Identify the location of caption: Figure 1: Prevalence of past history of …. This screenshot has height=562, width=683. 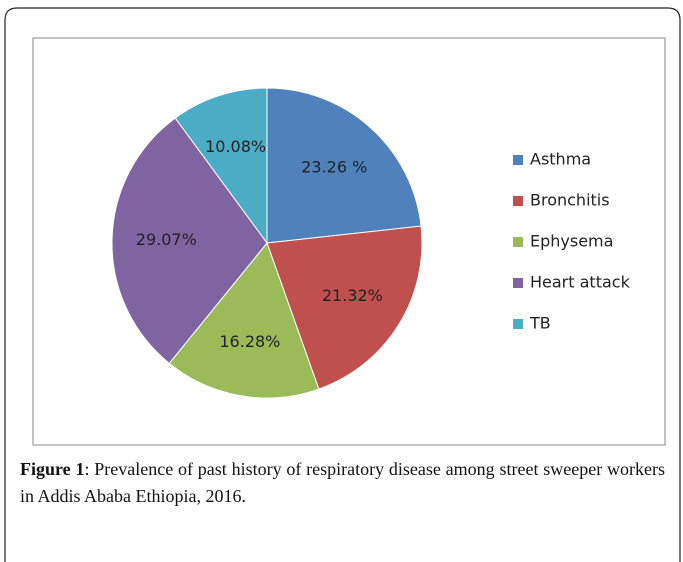
(342, 483).